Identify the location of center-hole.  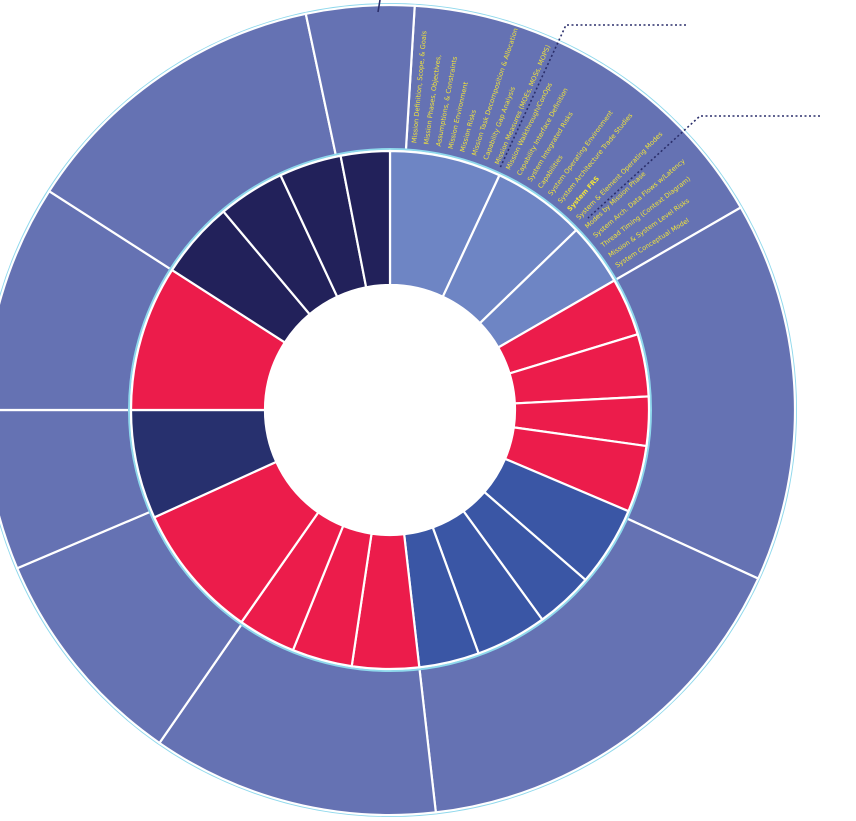
(390, 410).